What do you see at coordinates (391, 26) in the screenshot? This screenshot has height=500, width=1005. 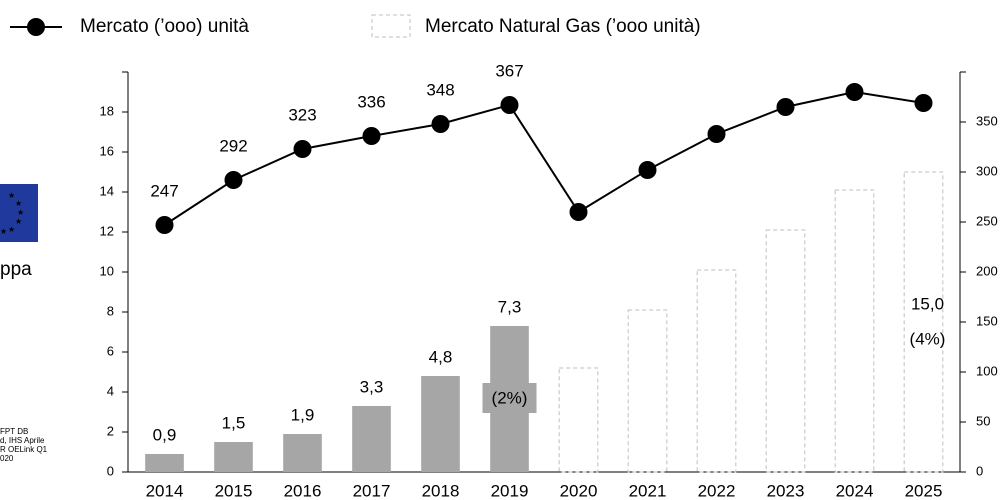 I see `legend-swatch` at bounding box center [391, 26].